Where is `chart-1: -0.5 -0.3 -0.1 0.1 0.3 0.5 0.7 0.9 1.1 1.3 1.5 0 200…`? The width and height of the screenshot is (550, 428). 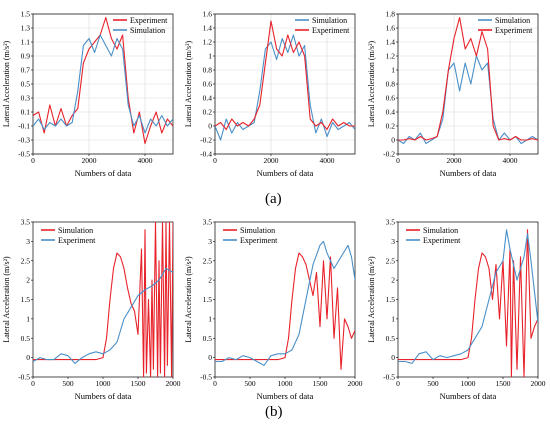 chart-1: -0.5 -0.3 -0.1 0.1 0.3 0.5 0.7 0.9 1.1 1.3 1.5 0 200… is located at coordinates (88, 94).